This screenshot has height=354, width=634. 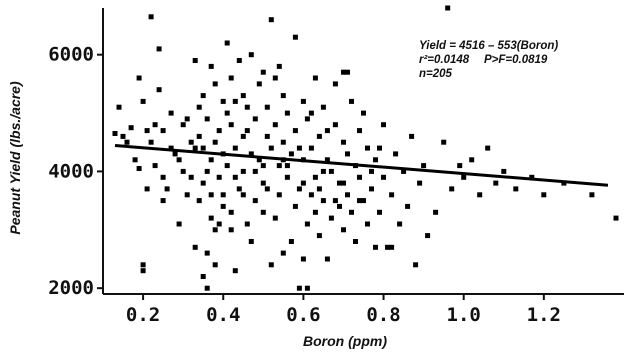 I want to click on x-axis-title: Boron (ppm), so click(x=345, y=341).